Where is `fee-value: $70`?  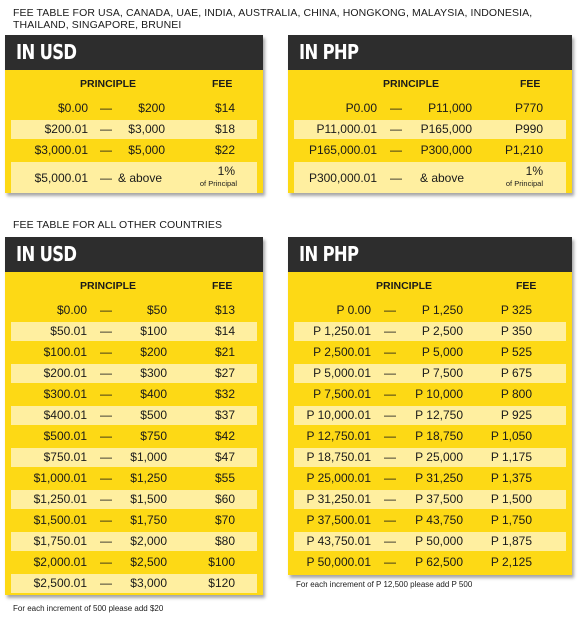
fee-value: $70 is located at coordinates (224, 520).